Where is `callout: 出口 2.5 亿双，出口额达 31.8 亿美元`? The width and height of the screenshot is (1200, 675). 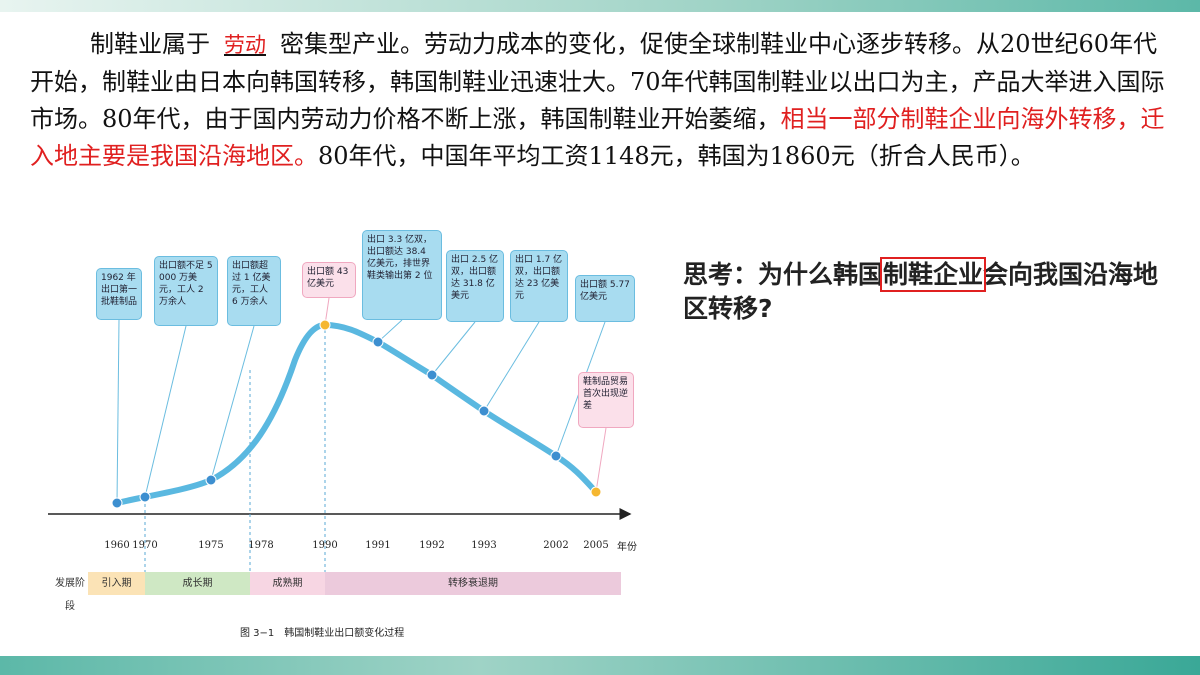
callout: 出口 2.5 亿双，出口额达 31.8 亿美元 is located at coordinates (475, 286).